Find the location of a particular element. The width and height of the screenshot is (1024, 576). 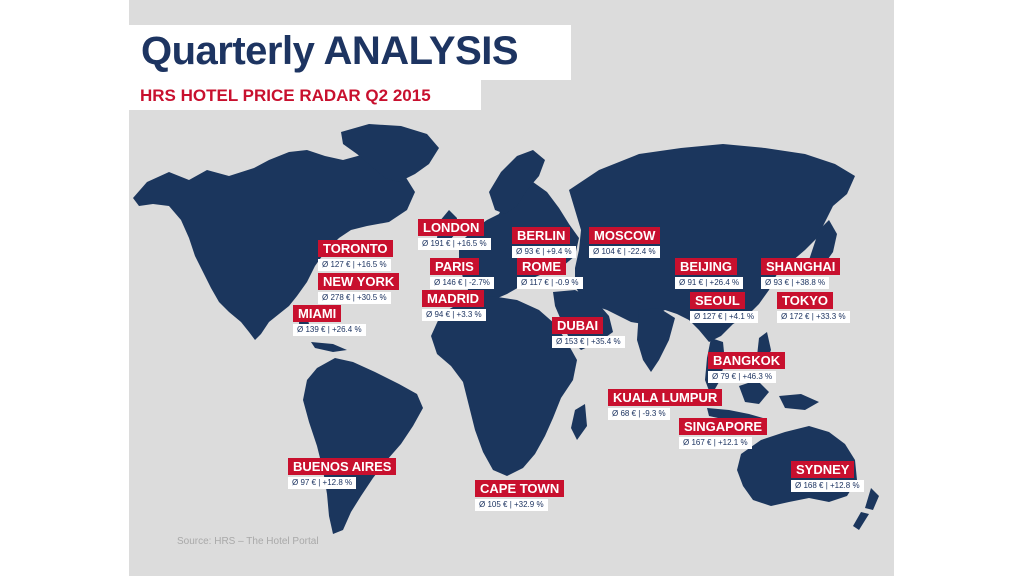

city-stats: Ø 278 € | +30.5 % is located at coordinates (354, 298).